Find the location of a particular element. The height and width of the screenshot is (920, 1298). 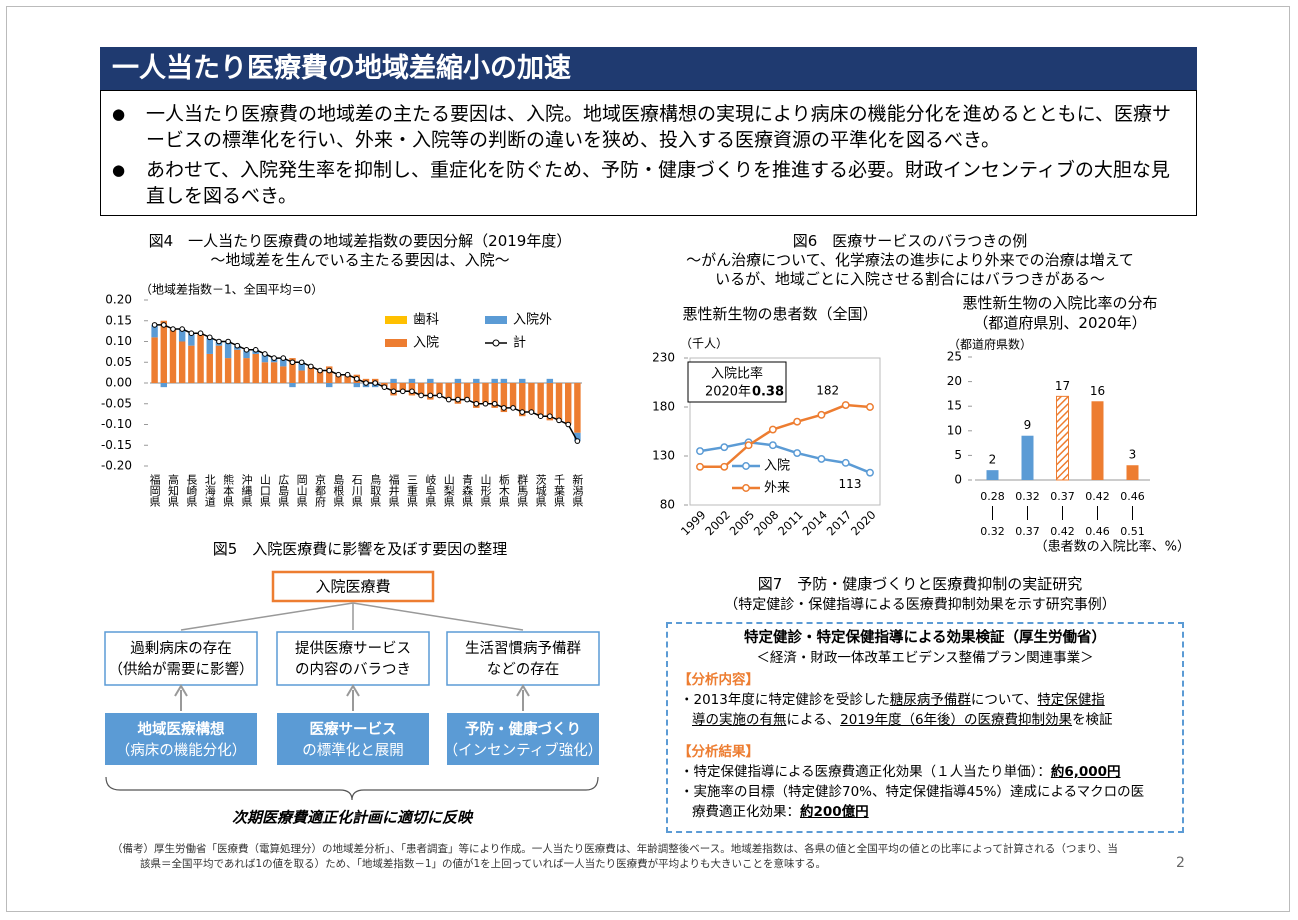

fig4-subtitle: ～地域差を生んでいる主たる要因は、入院～ is located at coordinates (360, 260).